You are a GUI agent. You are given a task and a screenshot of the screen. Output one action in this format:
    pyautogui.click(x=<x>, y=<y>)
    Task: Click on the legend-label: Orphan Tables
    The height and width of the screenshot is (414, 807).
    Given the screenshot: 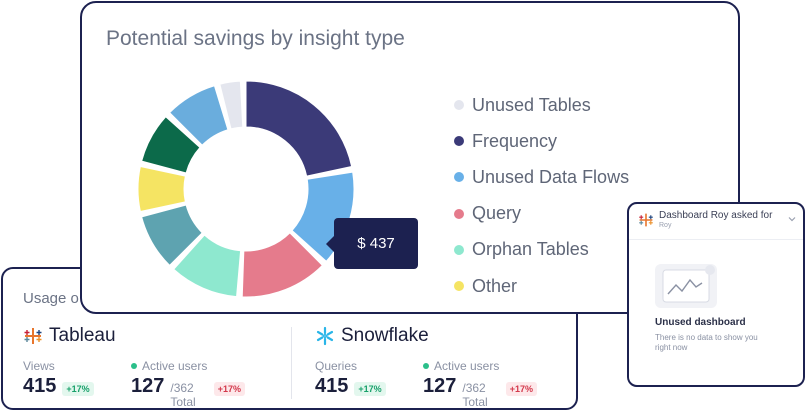 What is the action you would take?
    pyautogui.click(x=530, y=249)
    